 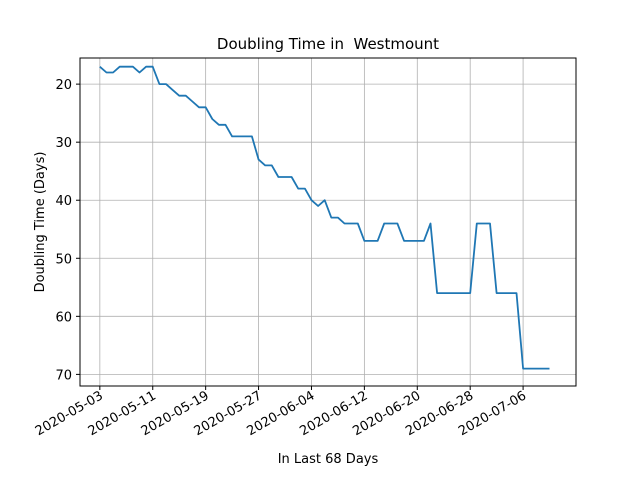 I want to click on chart-title: Doubling Time in Westmount, so click(x=328, y=44).